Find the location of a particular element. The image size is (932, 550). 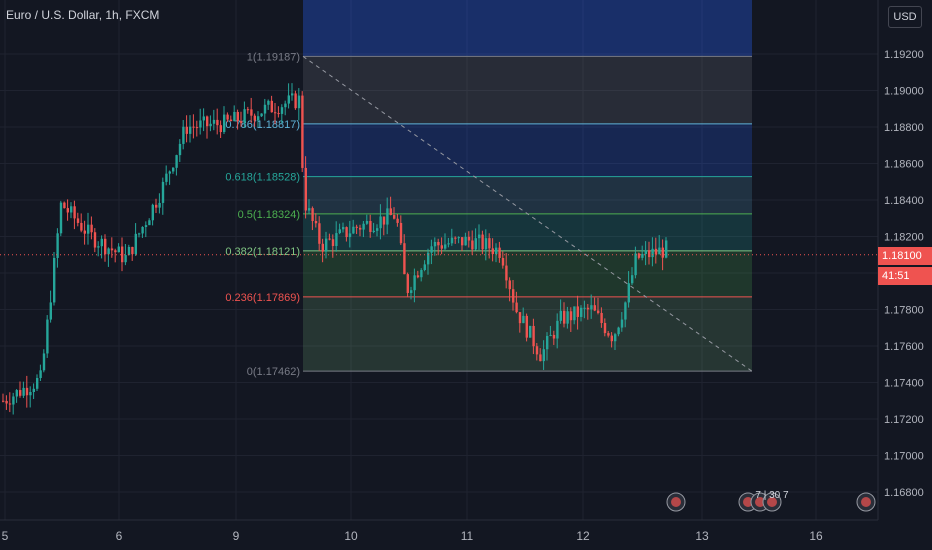

symbol-title: Euro / U.S. Dollar, 1h, FXCM is located at coordinates (83, 15).